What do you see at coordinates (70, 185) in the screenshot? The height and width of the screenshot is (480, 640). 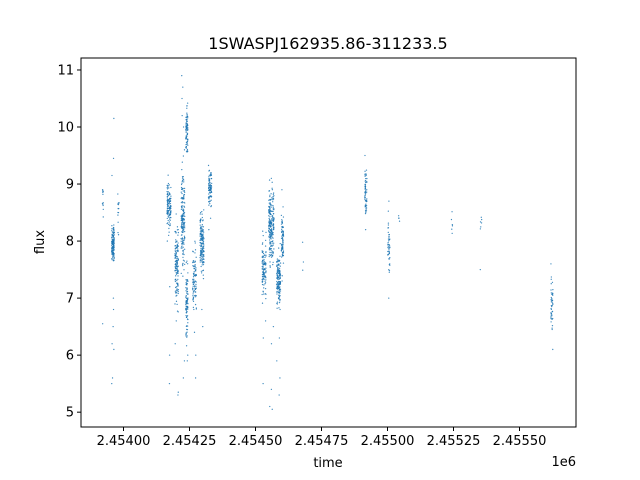 I see `y-tick-label: 9` at bounding box center [70, 185].